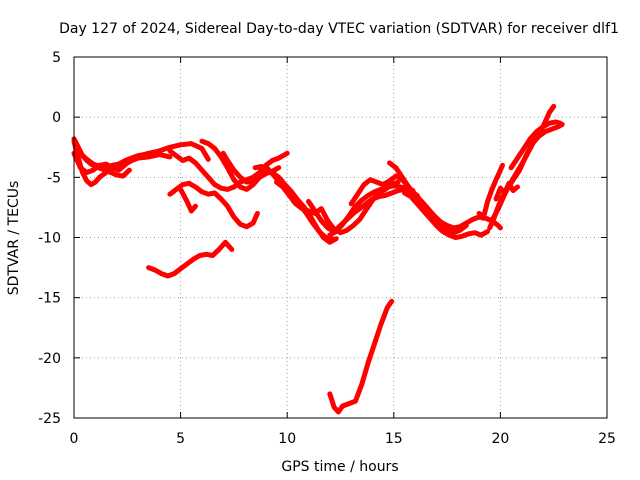 The height and width of the screenshot is (480, 640). What do you see at coordinates (394, 439) in the screenshot?
I see `x-tick-label: 15` at bounding box center [394, 439].